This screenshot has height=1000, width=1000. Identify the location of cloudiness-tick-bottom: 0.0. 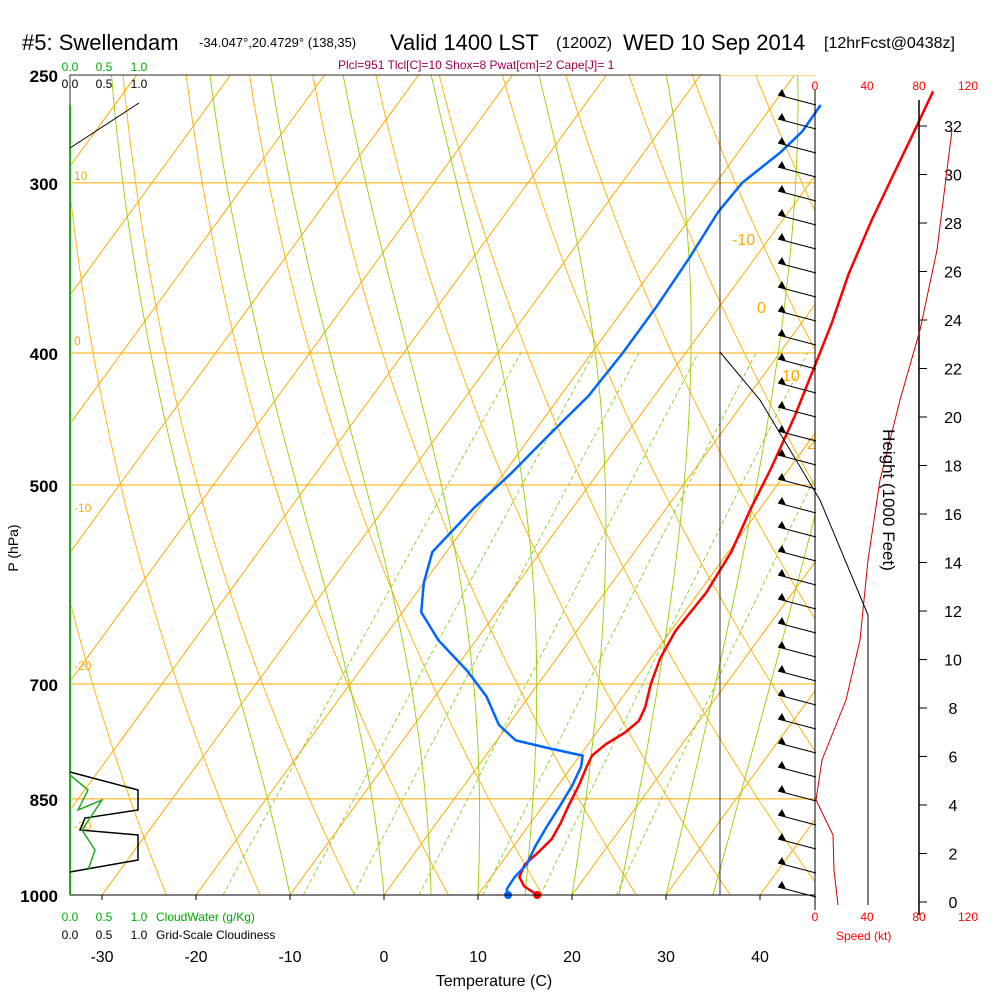
(70, 935).